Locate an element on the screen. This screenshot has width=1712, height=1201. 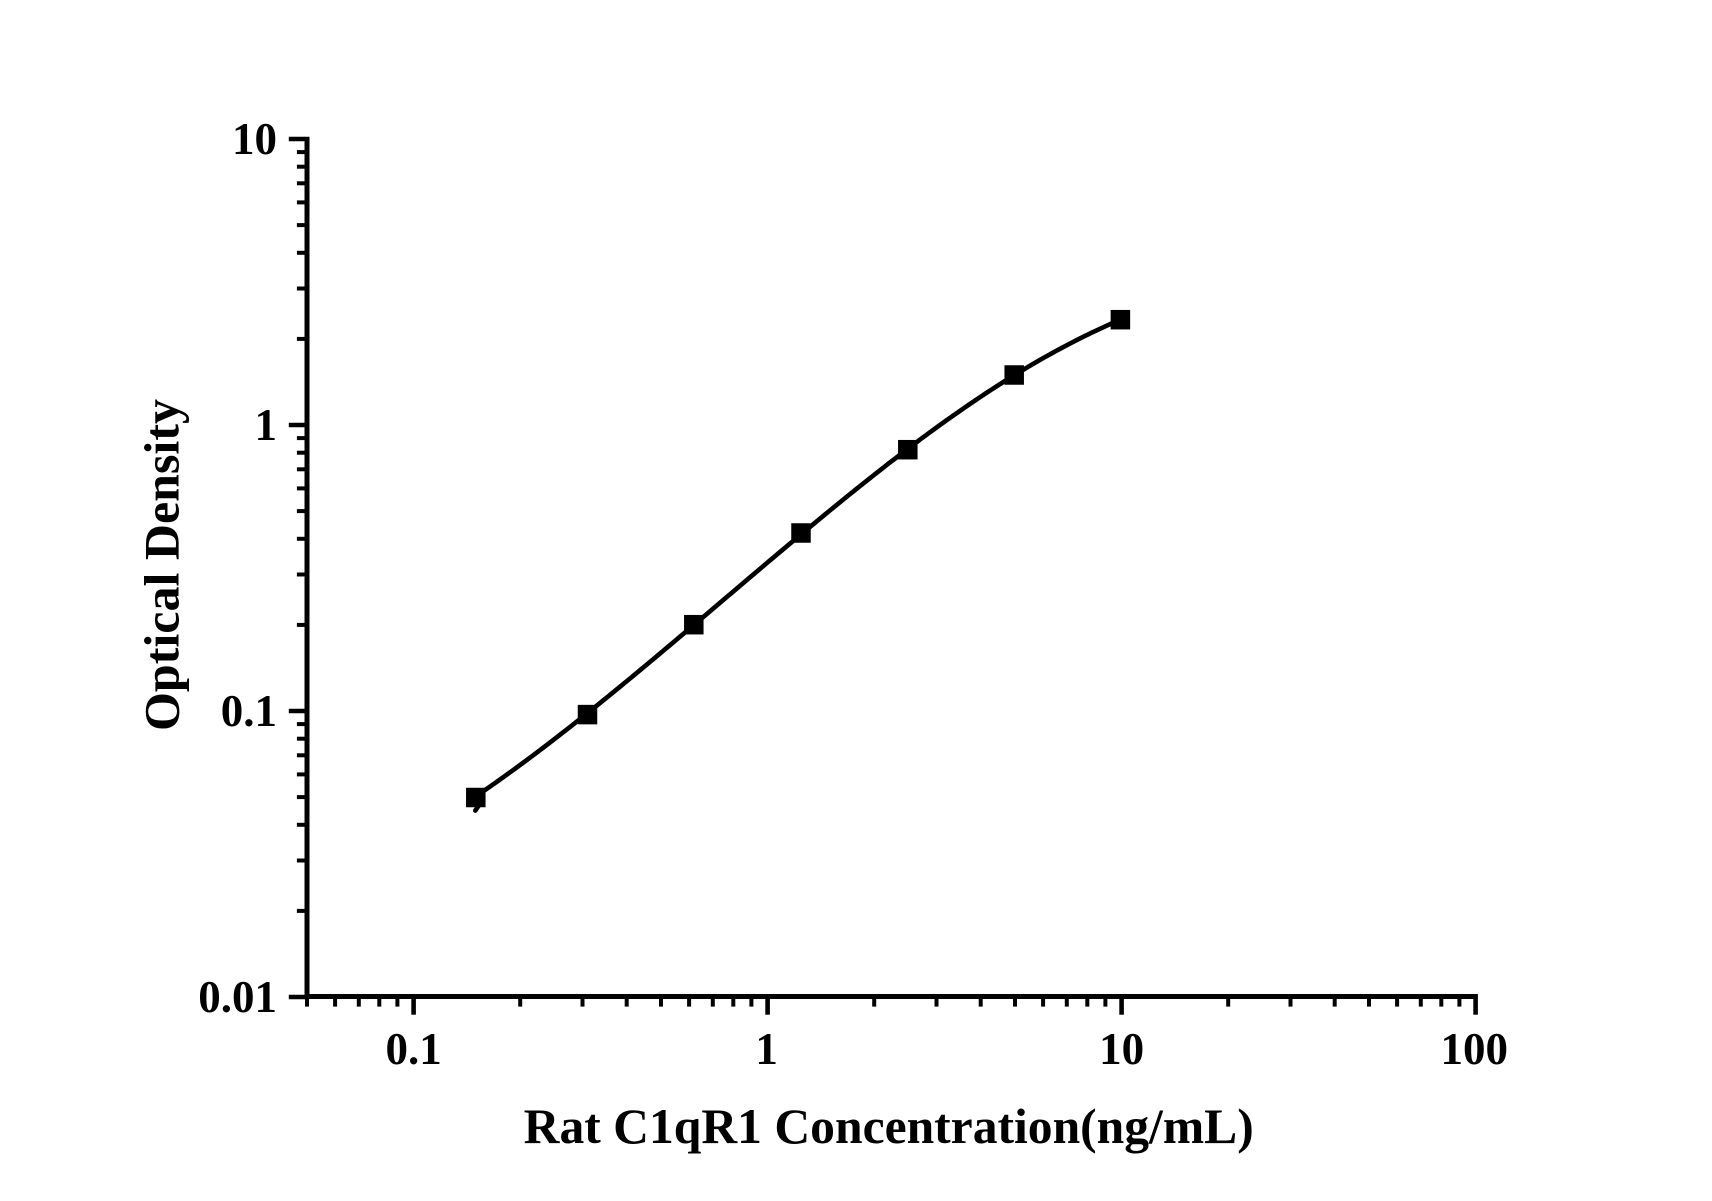
svg-text: 100 is located at coordinates (1475, 1049).